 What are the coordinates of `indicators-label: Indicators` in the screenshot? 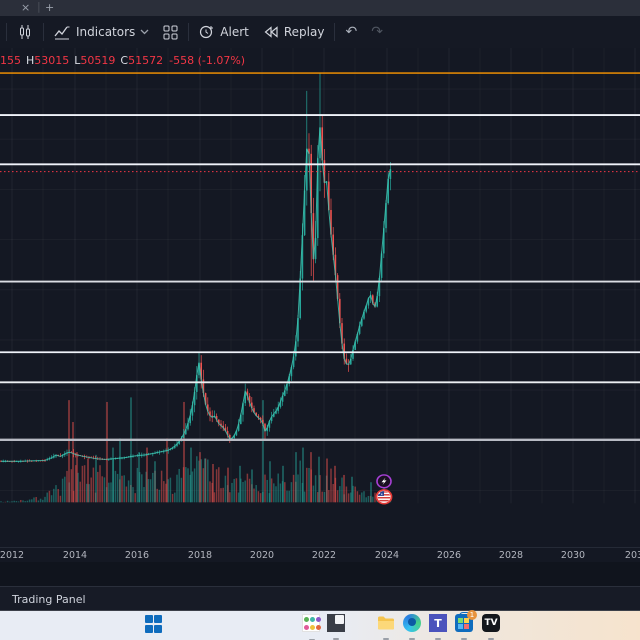 It's located at (106, 32).